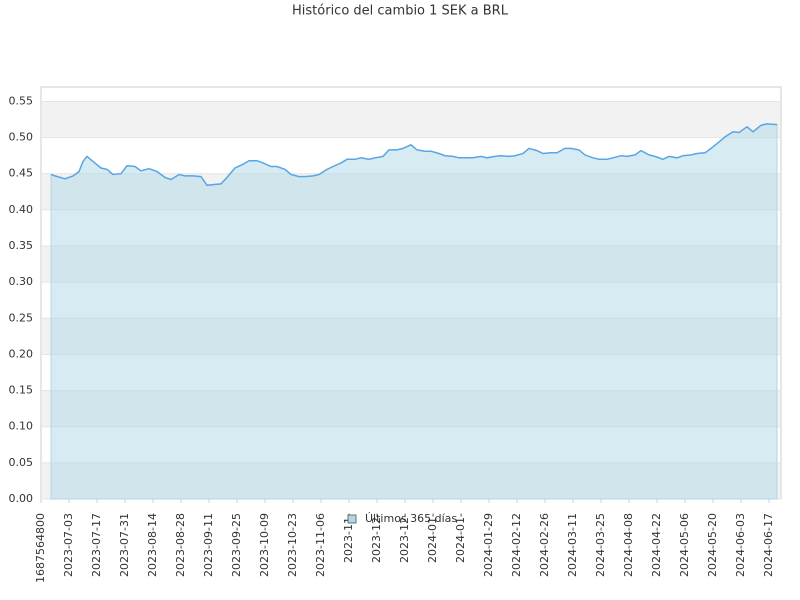 This screenshot has height=600, width=800. I want to click on y-tick-label: 0.55, so click(21, 100).